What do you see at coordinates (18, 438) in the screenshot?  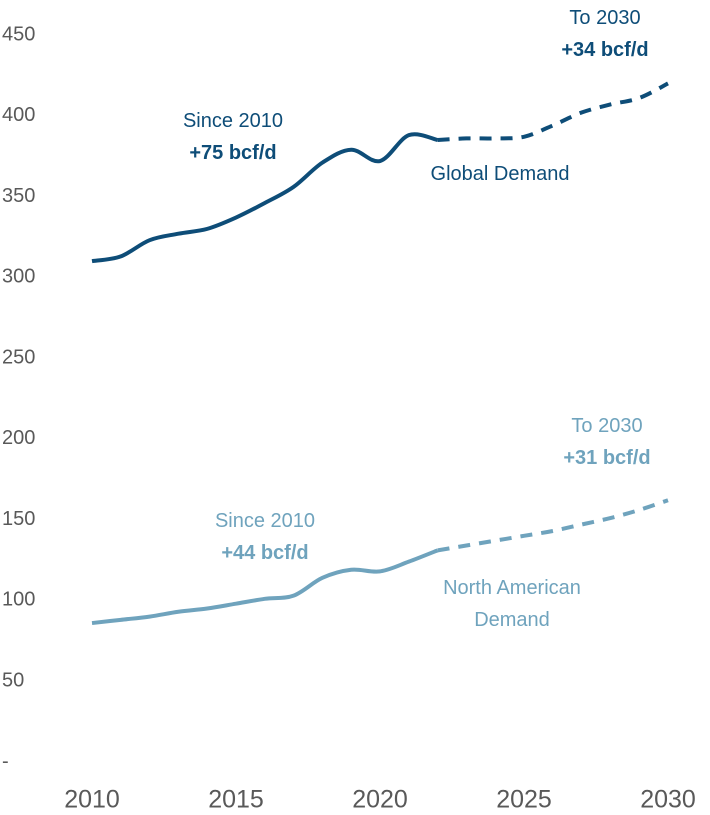 I see `y-tick-label: 200` at bounding box center [18, 438].